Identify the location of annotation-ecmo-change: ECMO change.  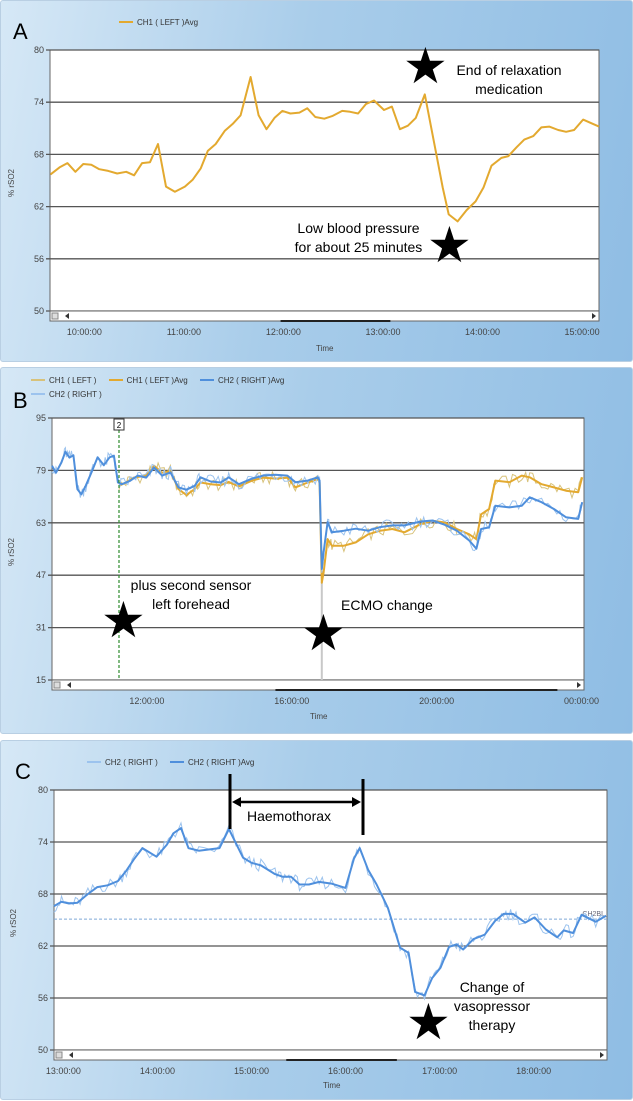
(387, 605).